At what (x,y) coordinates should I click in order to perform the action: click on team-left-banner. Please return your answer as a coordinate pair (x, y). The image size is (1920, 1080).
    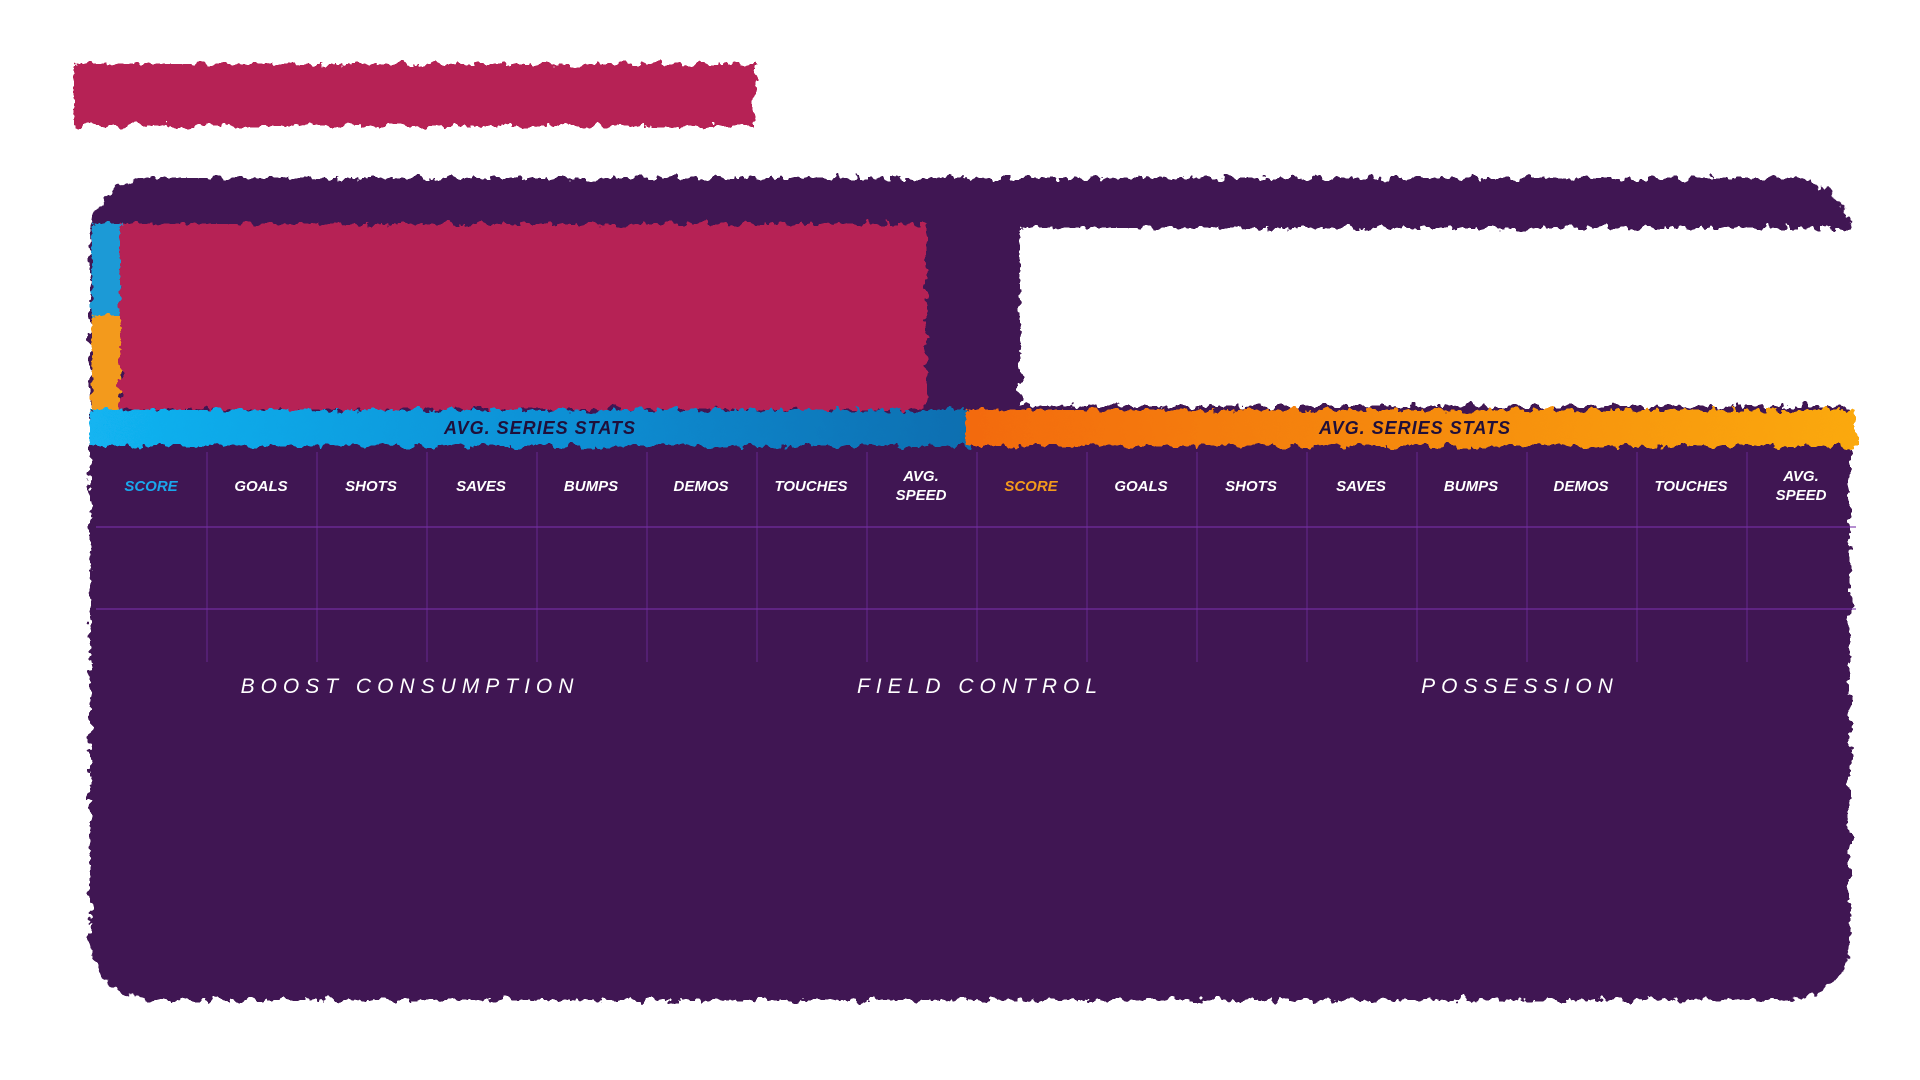
    Looking at the image, I should click on (523, 317).